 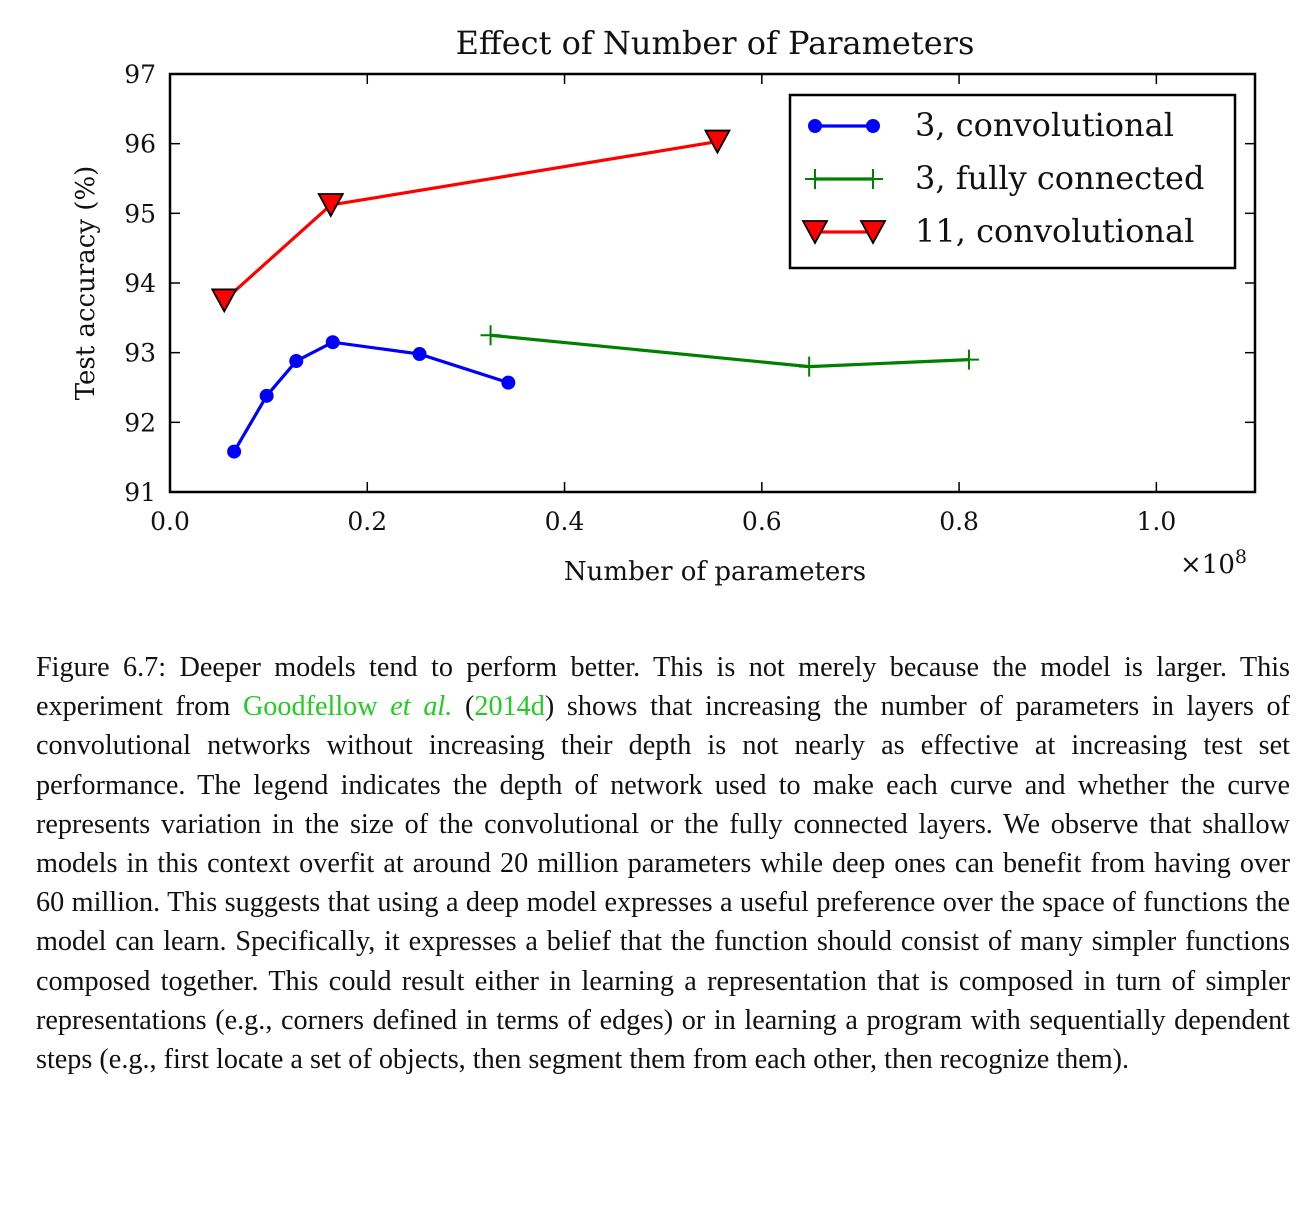 What do you see at coordinates (140, 422) in the screenshot?
I see `y-tick-label-1: 92` at bounding box center [140, 422].